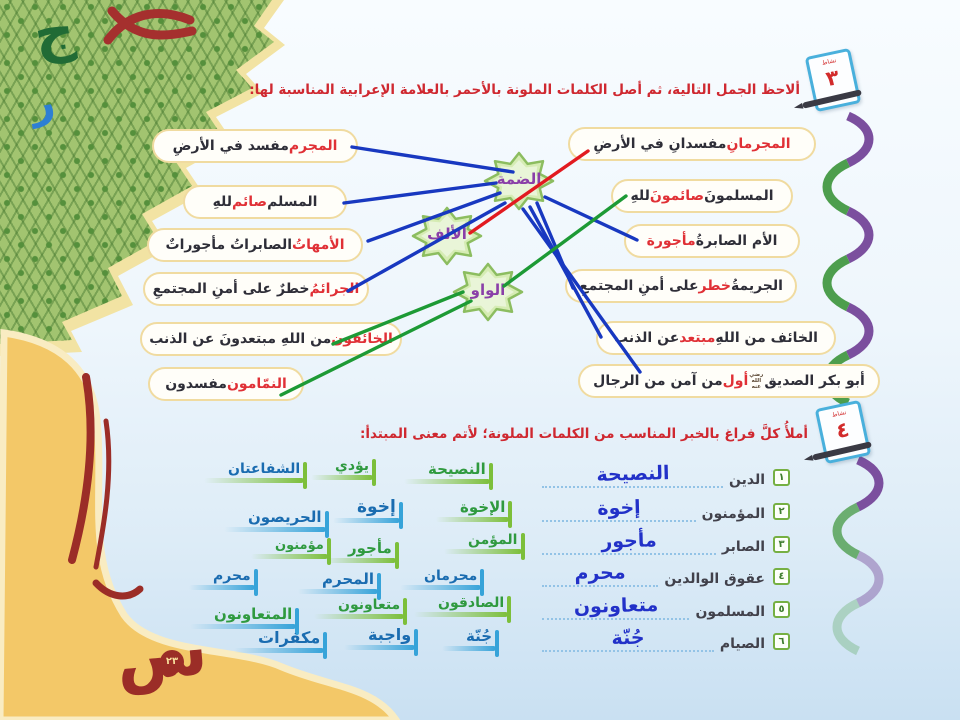 This screenshot has width=960, height=720. I want to click on grammar-mark-label: الضمة, so click(519, 179).